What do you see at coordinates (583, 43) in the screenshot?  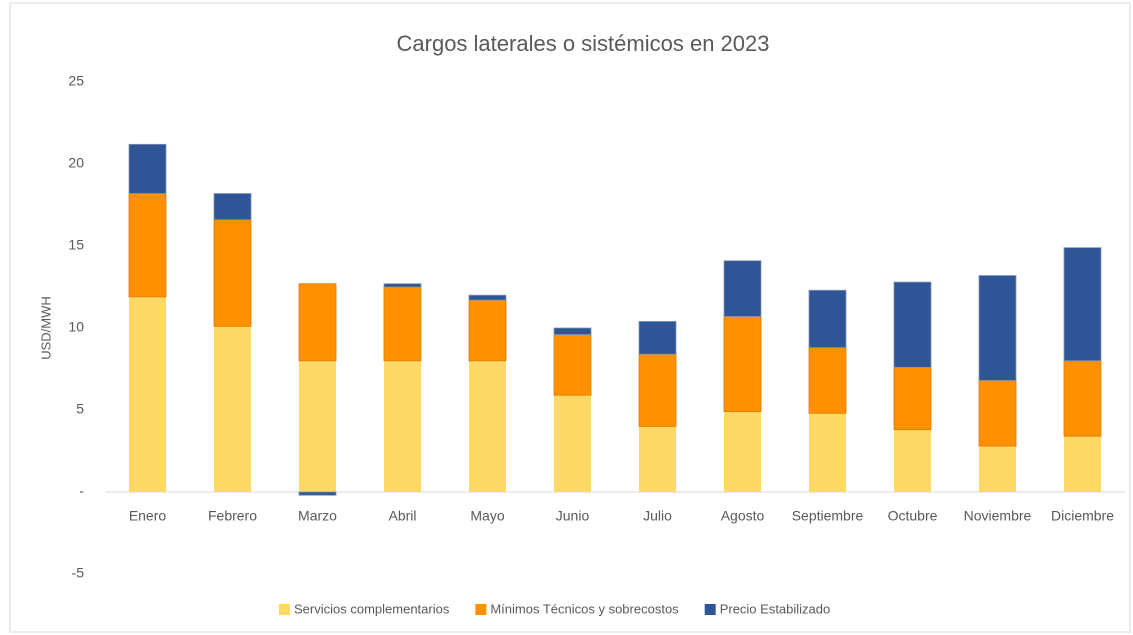 I see `chart-title: Cargos laterales o sistémicos en 2023` at bounding box center [583, 43].